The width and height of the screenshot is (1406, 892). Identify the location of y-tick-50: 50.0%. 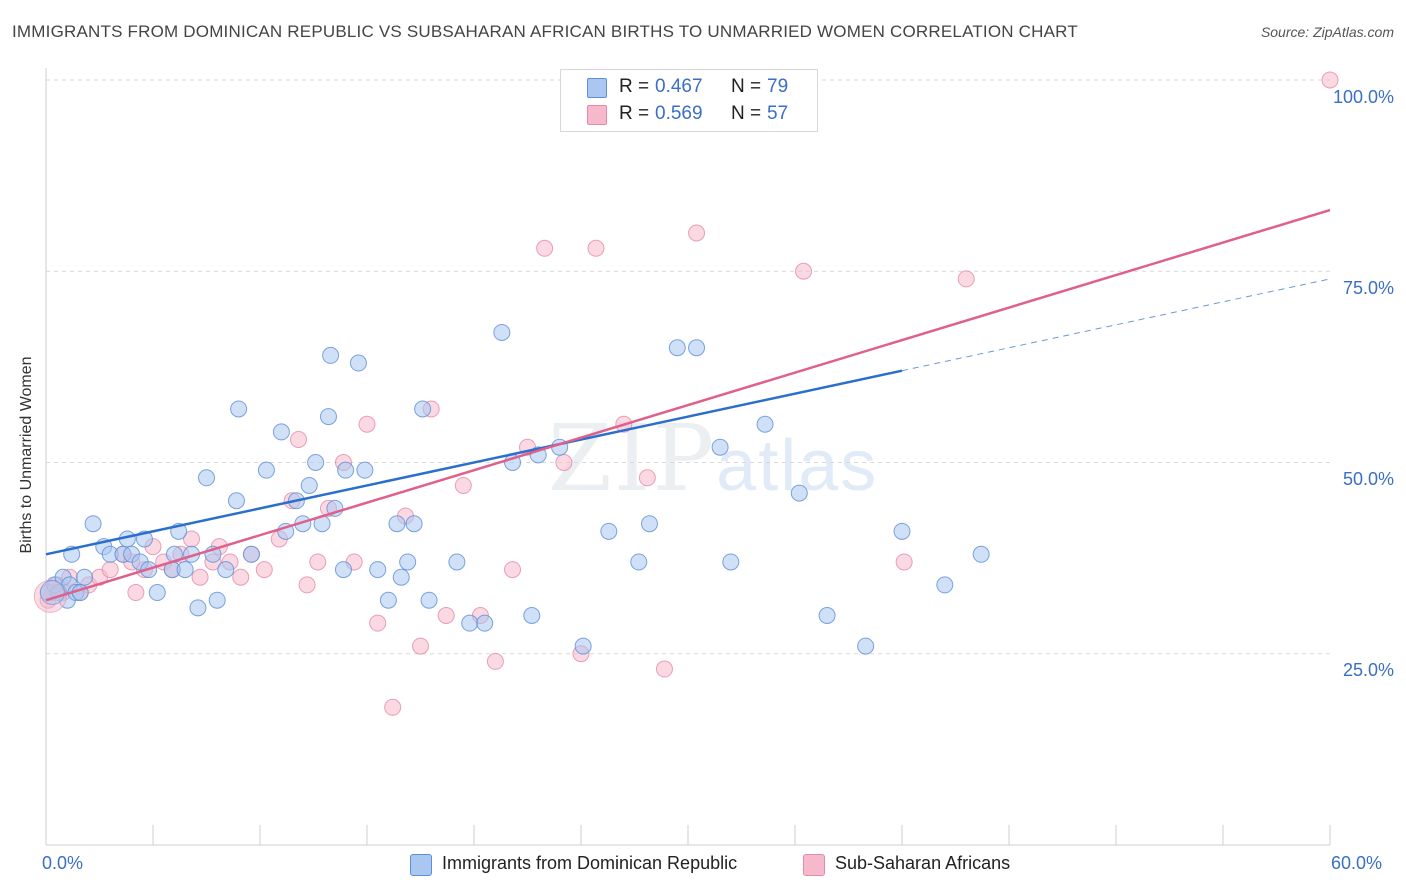
(1368, 479).